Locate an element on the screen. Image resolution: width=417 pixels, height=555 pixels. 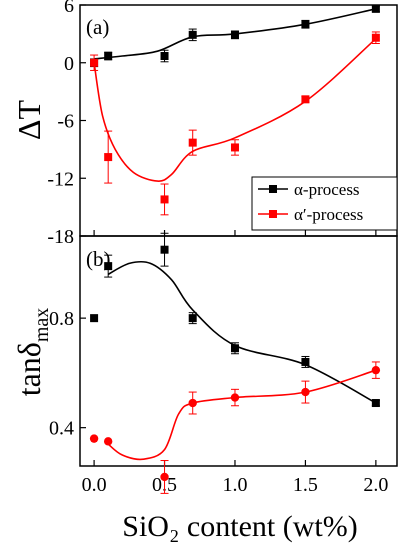
panel-b-ytick-label: 0.4 is located at coordinates (61, 429).